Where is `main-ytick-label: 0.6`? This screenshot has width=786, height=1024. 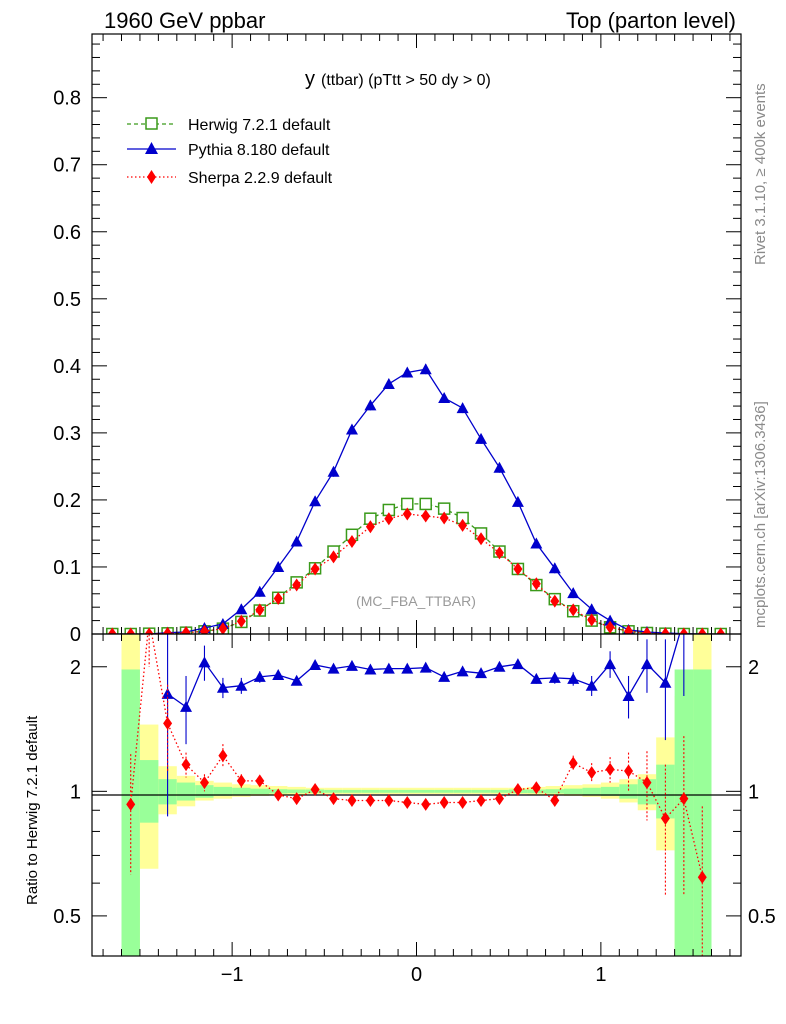 main-ytick-label: 0.6 is located at coordinates (67, 233).